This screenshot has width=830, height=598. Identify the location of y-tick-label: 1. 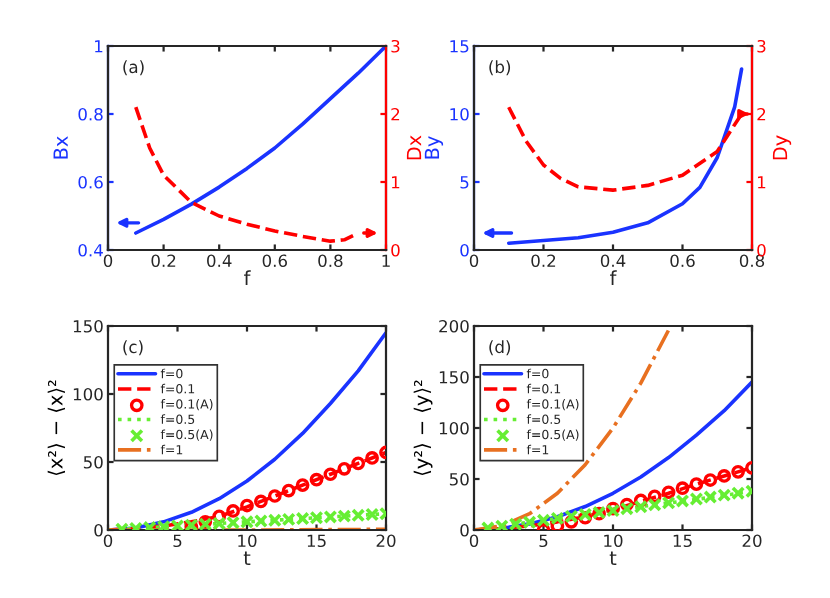
(99, 46).